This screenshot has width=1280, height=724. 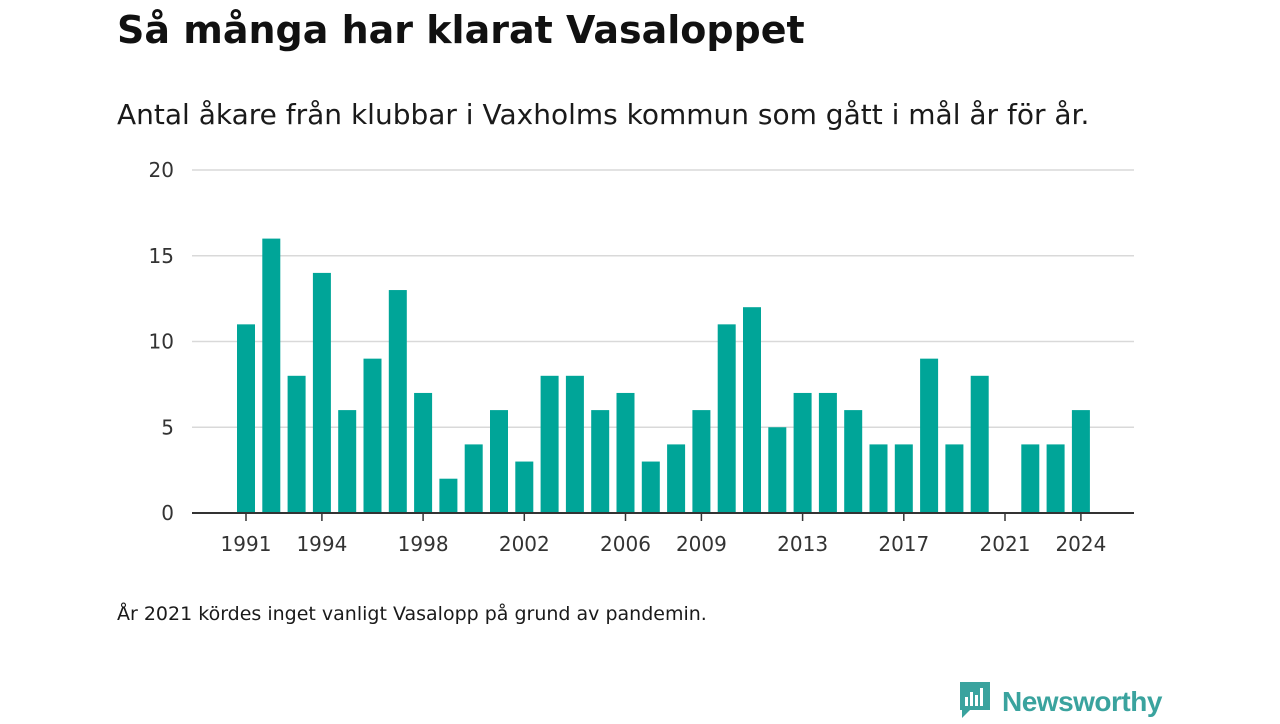 What do you see at coordinates (423, 544) in the screenshot?
I see `x-tick-label: 1998` at bounding box center [423, 544].